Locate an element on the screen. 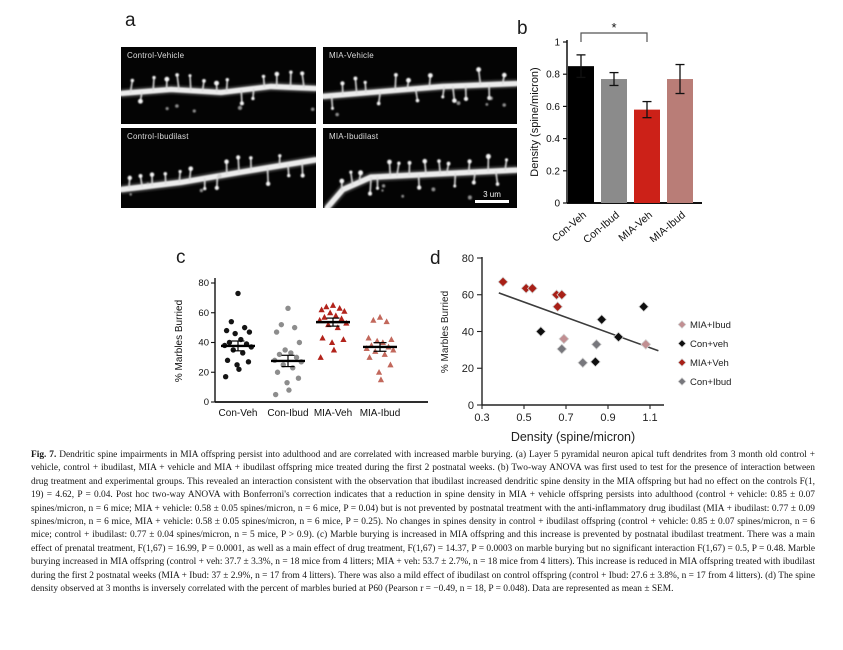  micrograph-title: Control-Ibudilast is located at coordinates (158, 136).